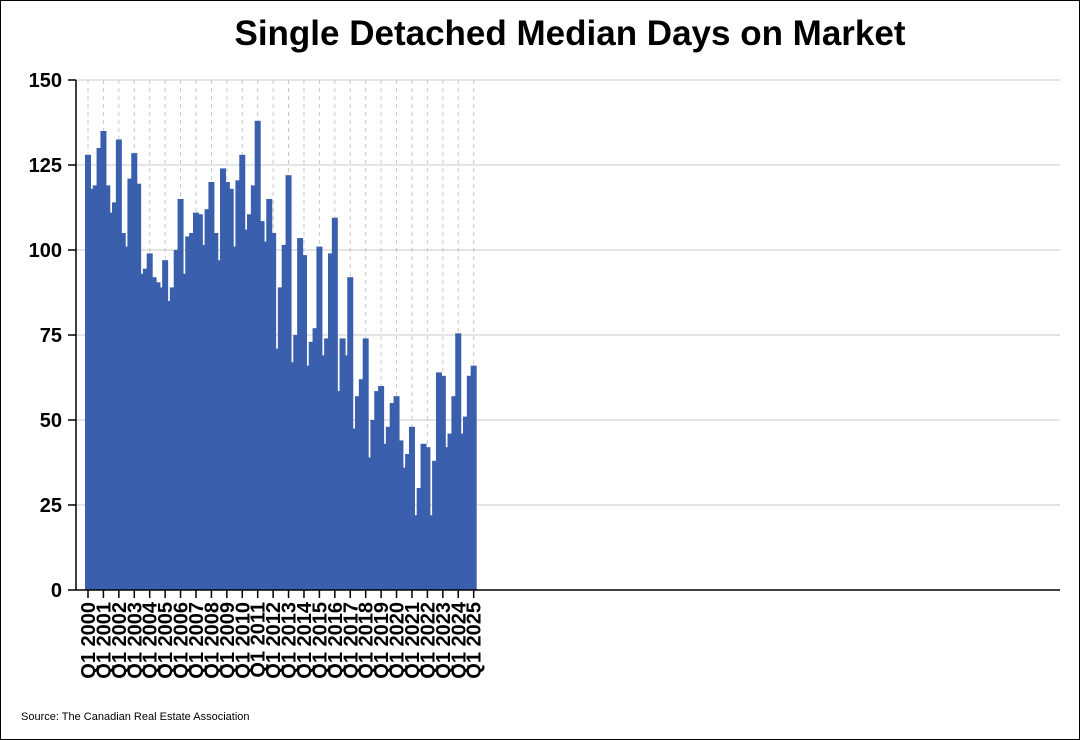 Image resolution: width=1080 pixels, height=740 pixels. I want to click on x-tick-label: Q1 2005, so click(166, 640).